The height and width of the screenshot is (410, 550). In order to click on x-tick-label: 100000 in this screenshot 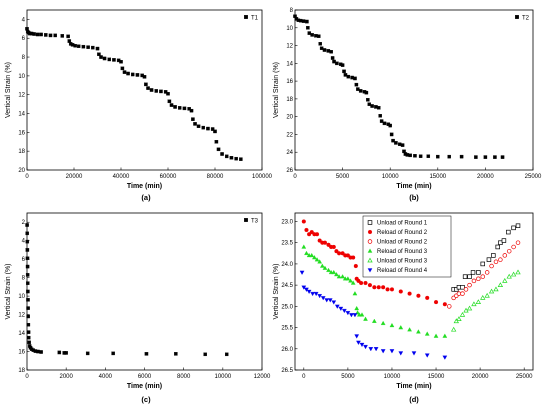, I will do `click(262, 177)`.